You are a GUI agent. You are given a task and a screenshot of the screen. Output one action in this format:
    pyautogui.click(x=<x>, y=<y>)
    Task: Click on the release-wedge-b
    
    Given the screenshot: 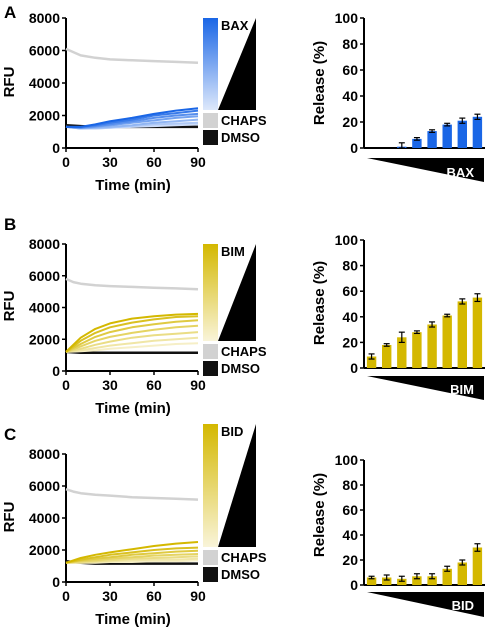 What is the action you would take?
    pyautogui.click(x=425, y=388)
    